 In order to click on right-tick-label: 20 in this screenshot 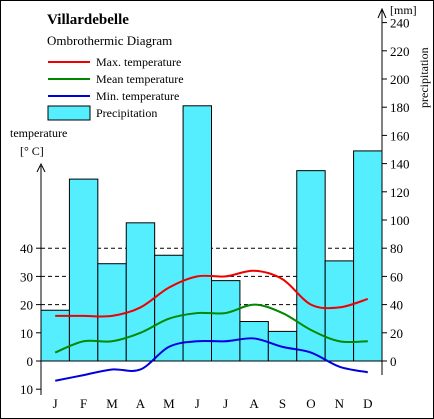, I will do `click(396, 333)`.